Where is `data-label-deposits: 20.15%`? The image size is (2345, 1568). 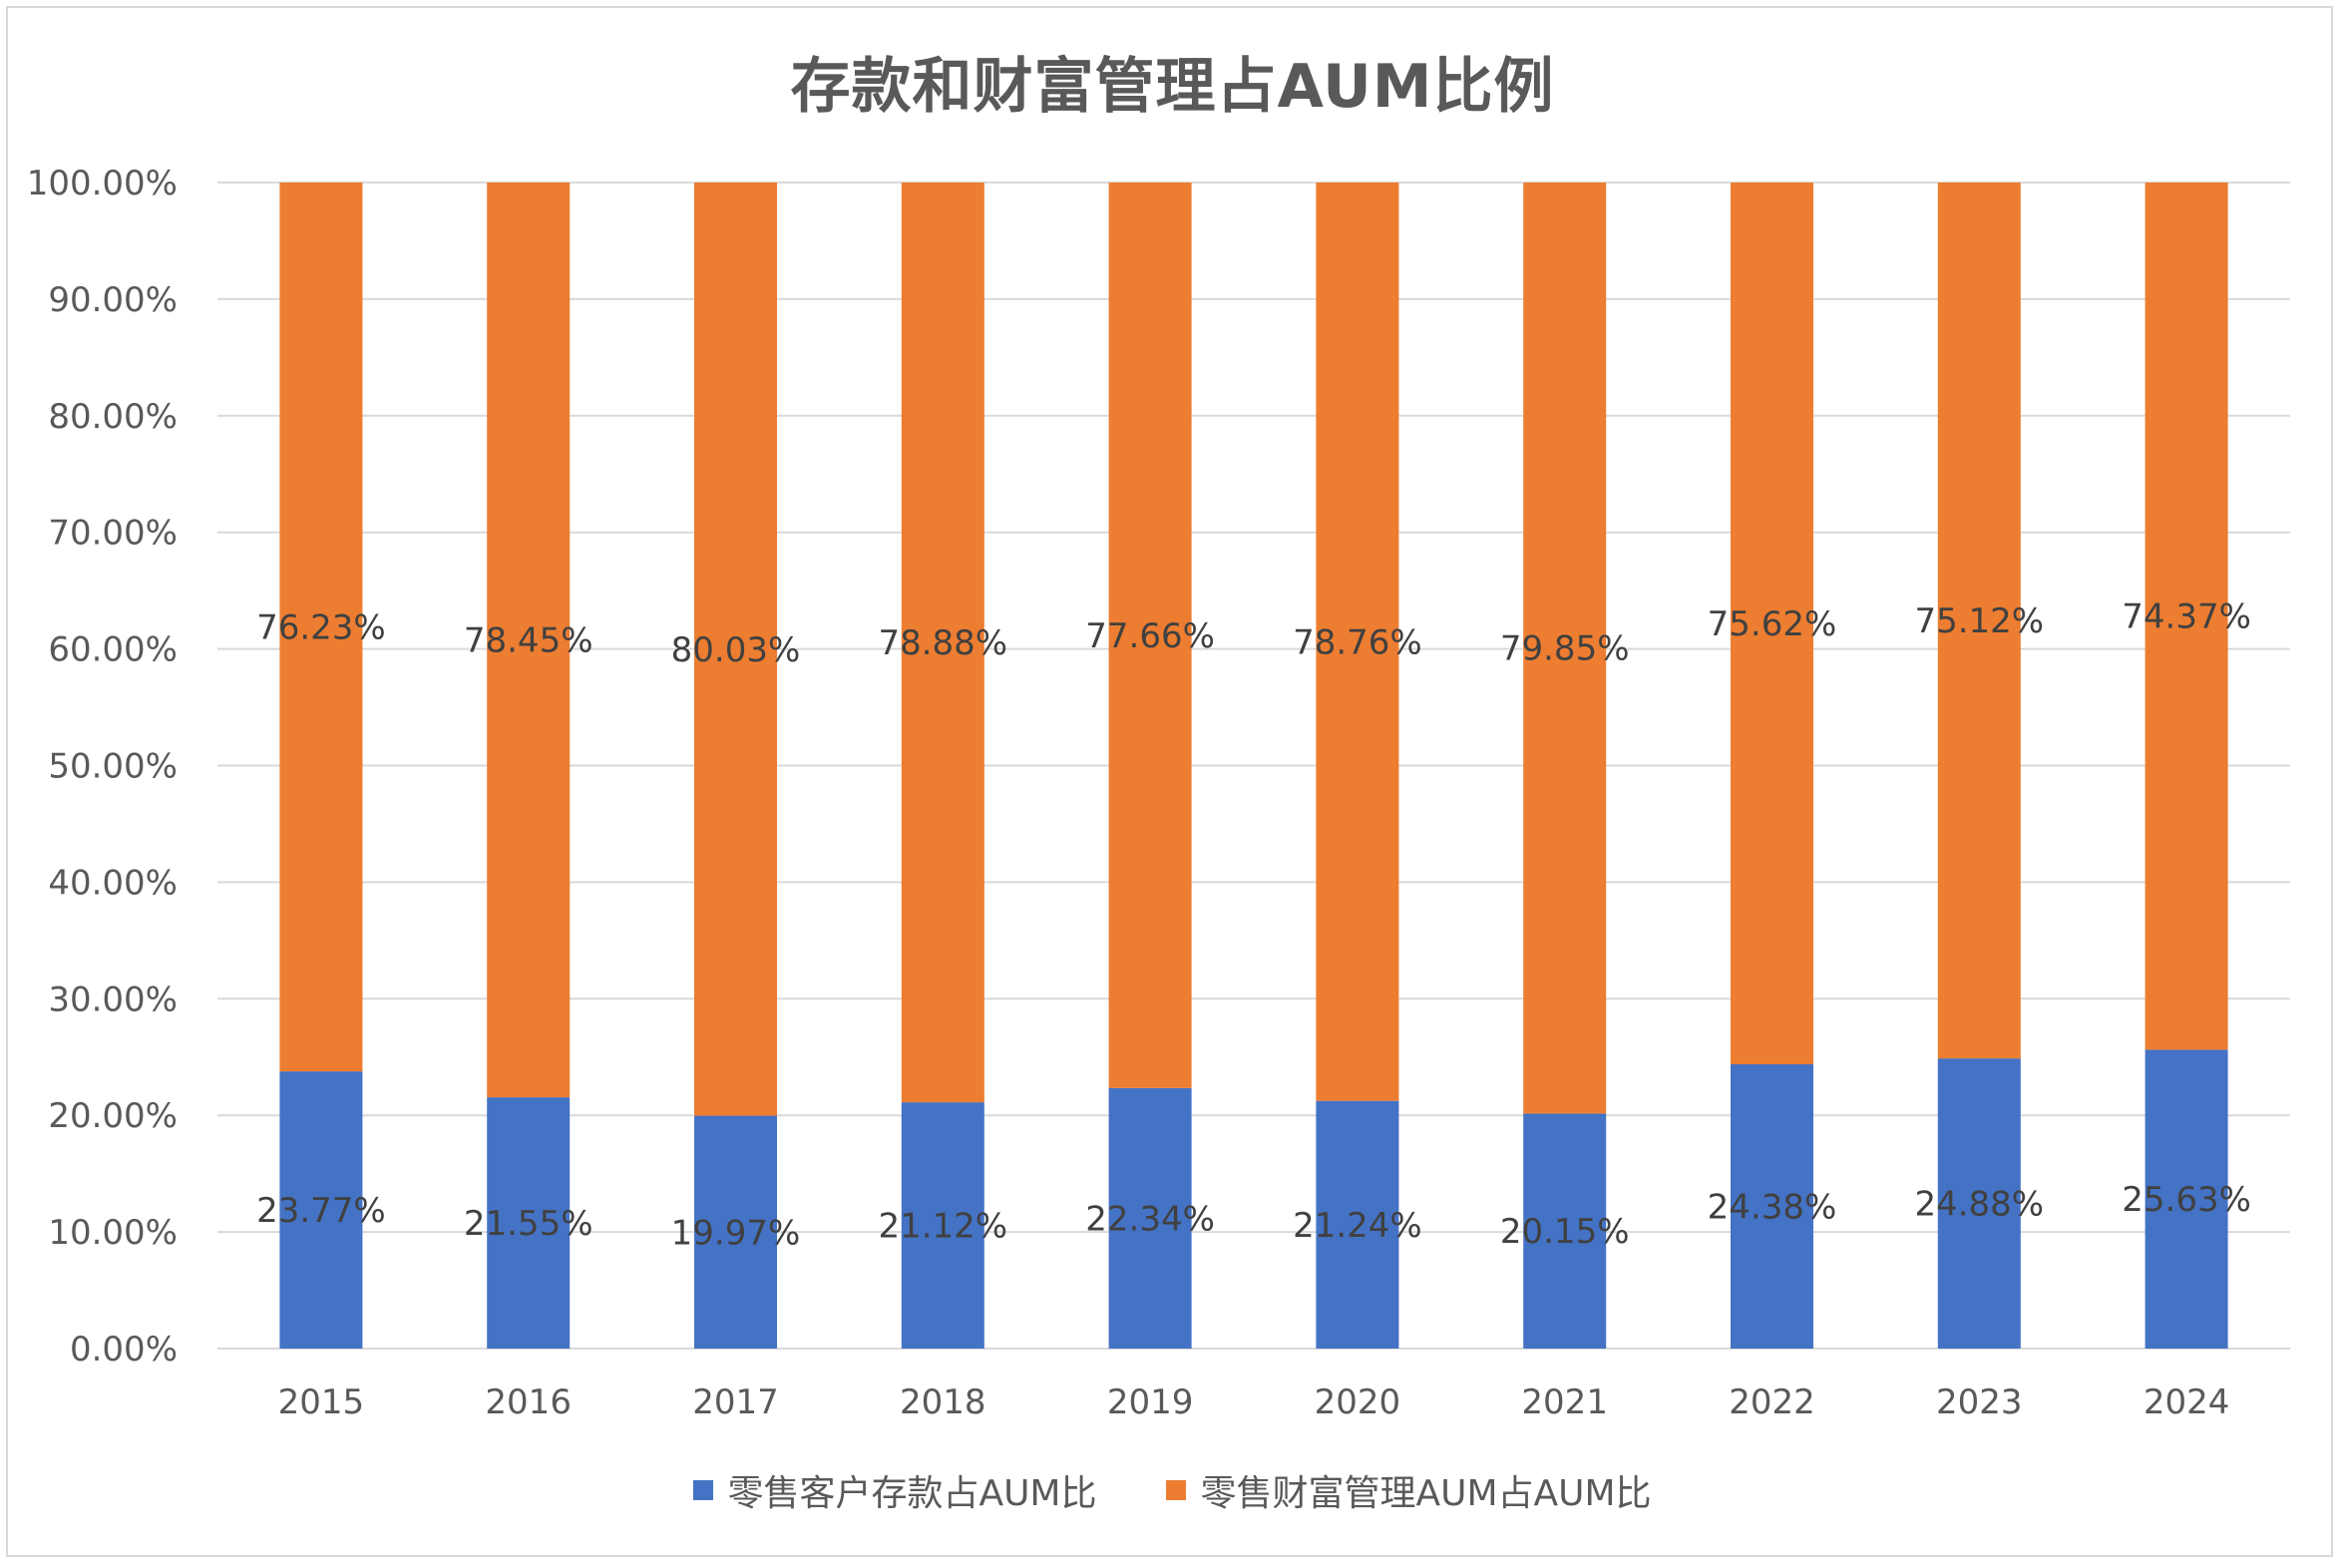
data-label-deposits: 20.15% is located at coordinates (1565, 1232).